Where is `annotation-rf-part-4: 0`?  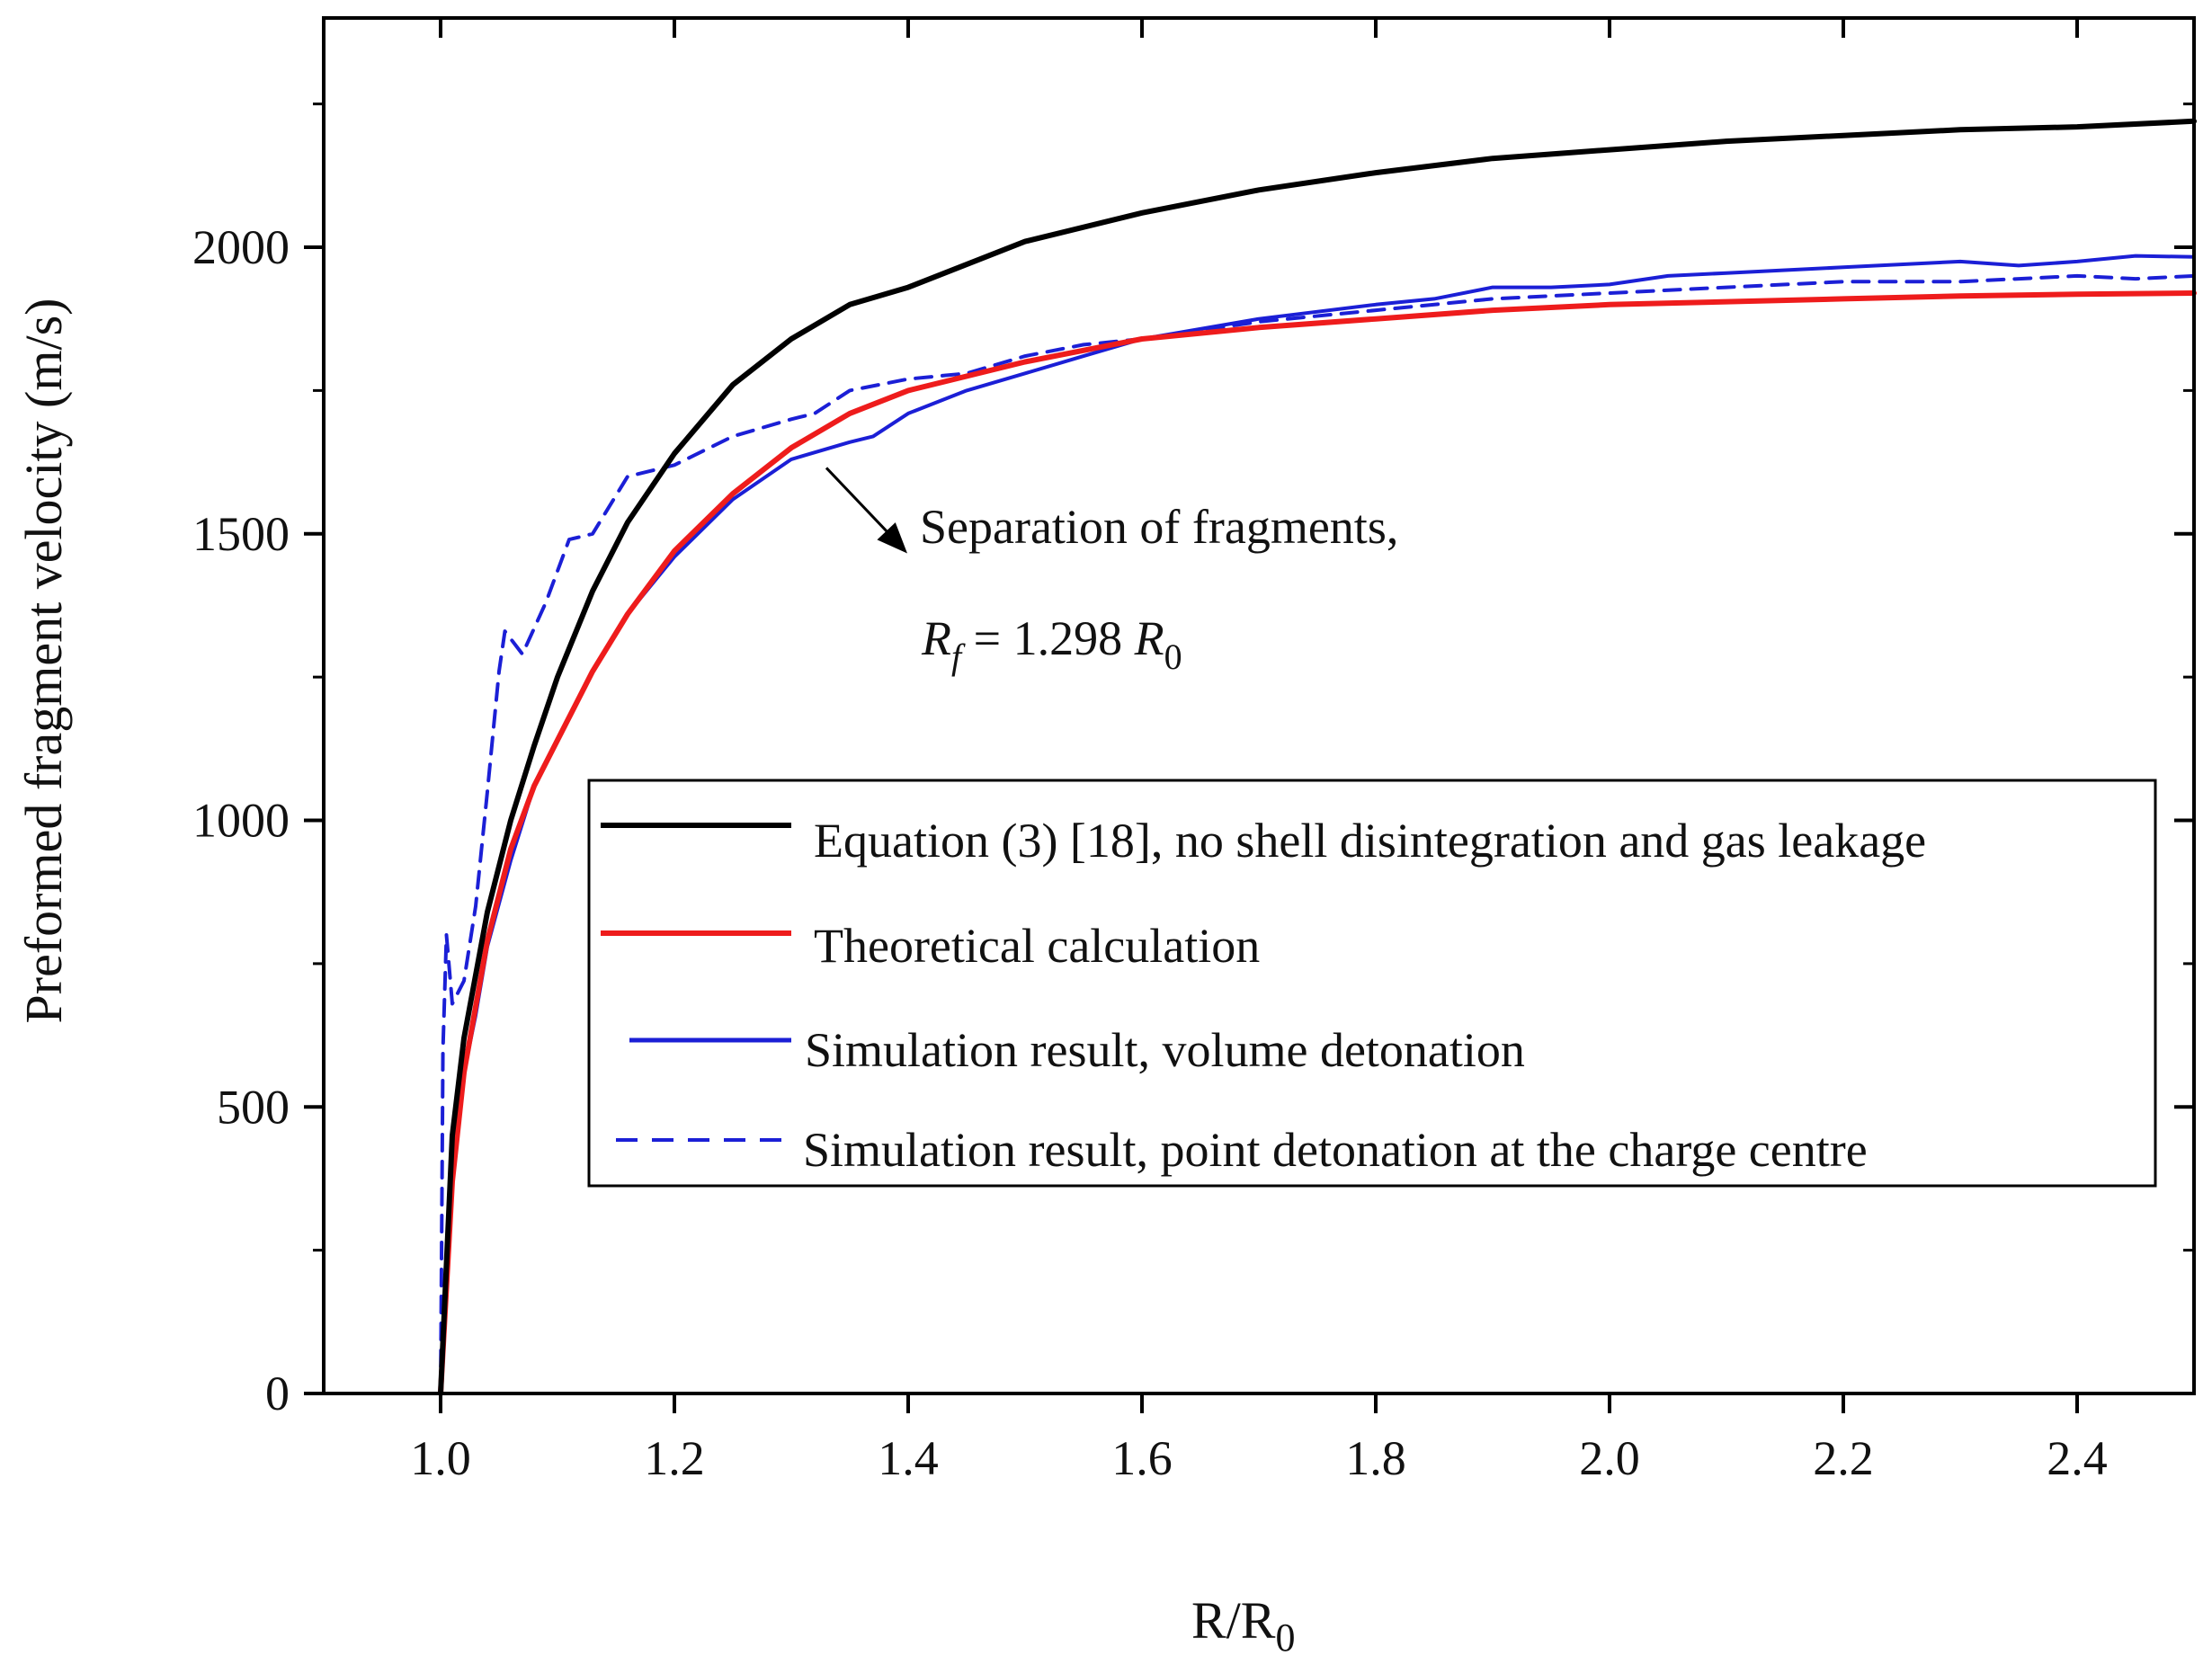 annotation-rf-part-4: 0 is located at coordinates (1173, 657).